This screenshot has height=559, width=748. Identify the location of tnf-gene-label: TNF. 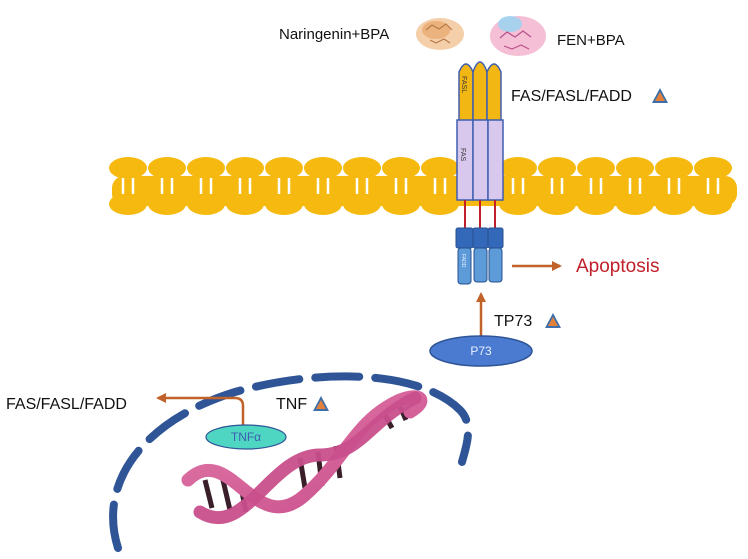
(292, 404).